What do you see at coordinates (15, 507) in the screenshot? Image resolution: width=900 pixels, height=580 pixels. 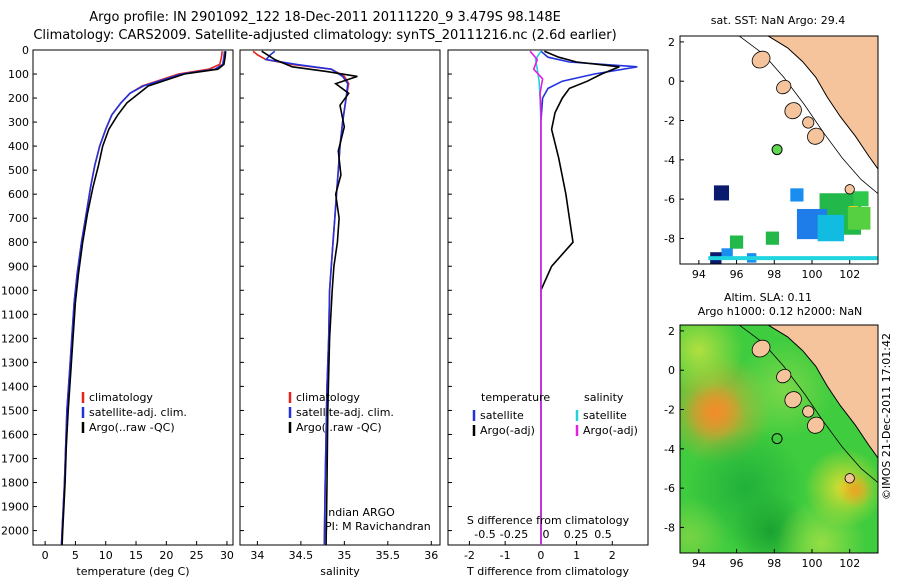 I see `depth-tick-label: 1900` at bounding box center [15, 507].